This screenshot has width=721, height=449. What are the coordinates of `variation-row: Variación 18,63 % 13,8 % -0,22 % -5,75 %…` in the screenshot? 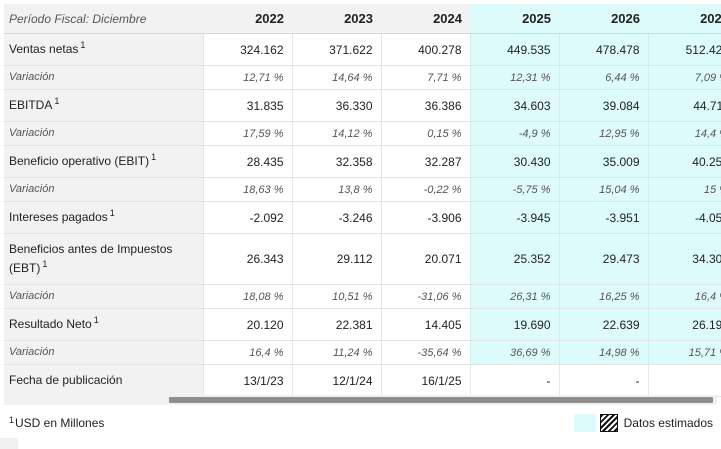 It's located at (362, 189).